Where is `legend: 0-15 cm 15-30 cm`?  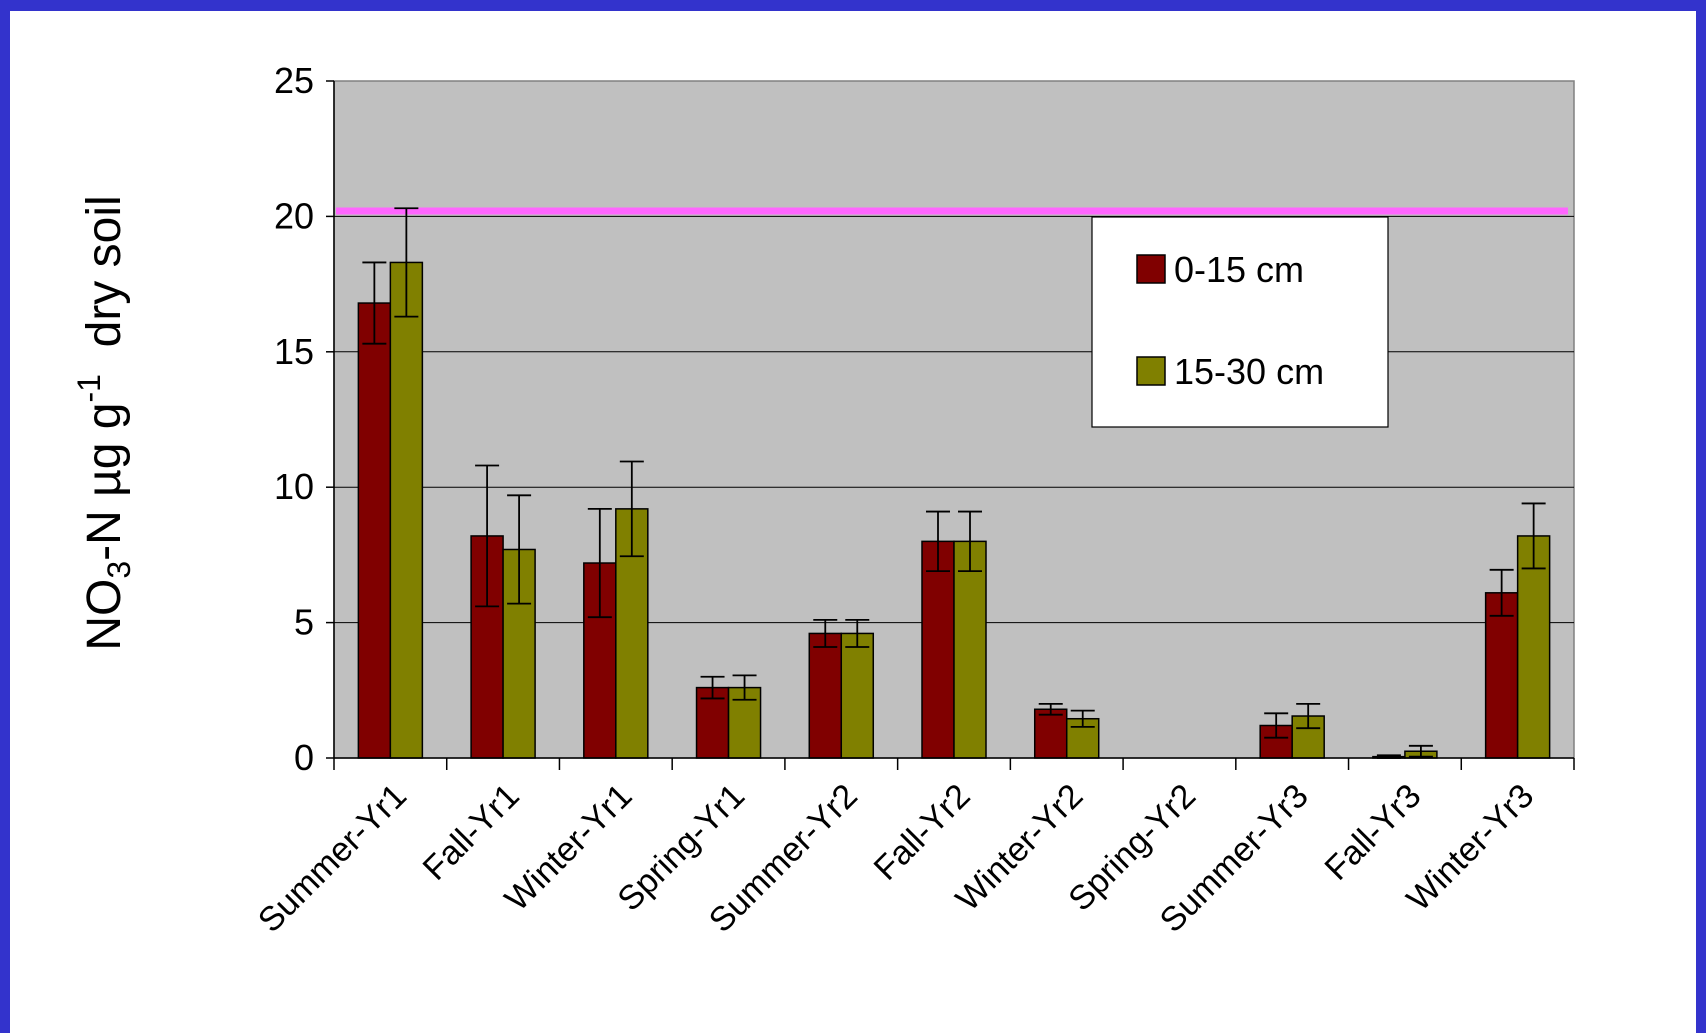 legend: 0-15 cm 15-30 cm is located at coordinates (1240, 322).